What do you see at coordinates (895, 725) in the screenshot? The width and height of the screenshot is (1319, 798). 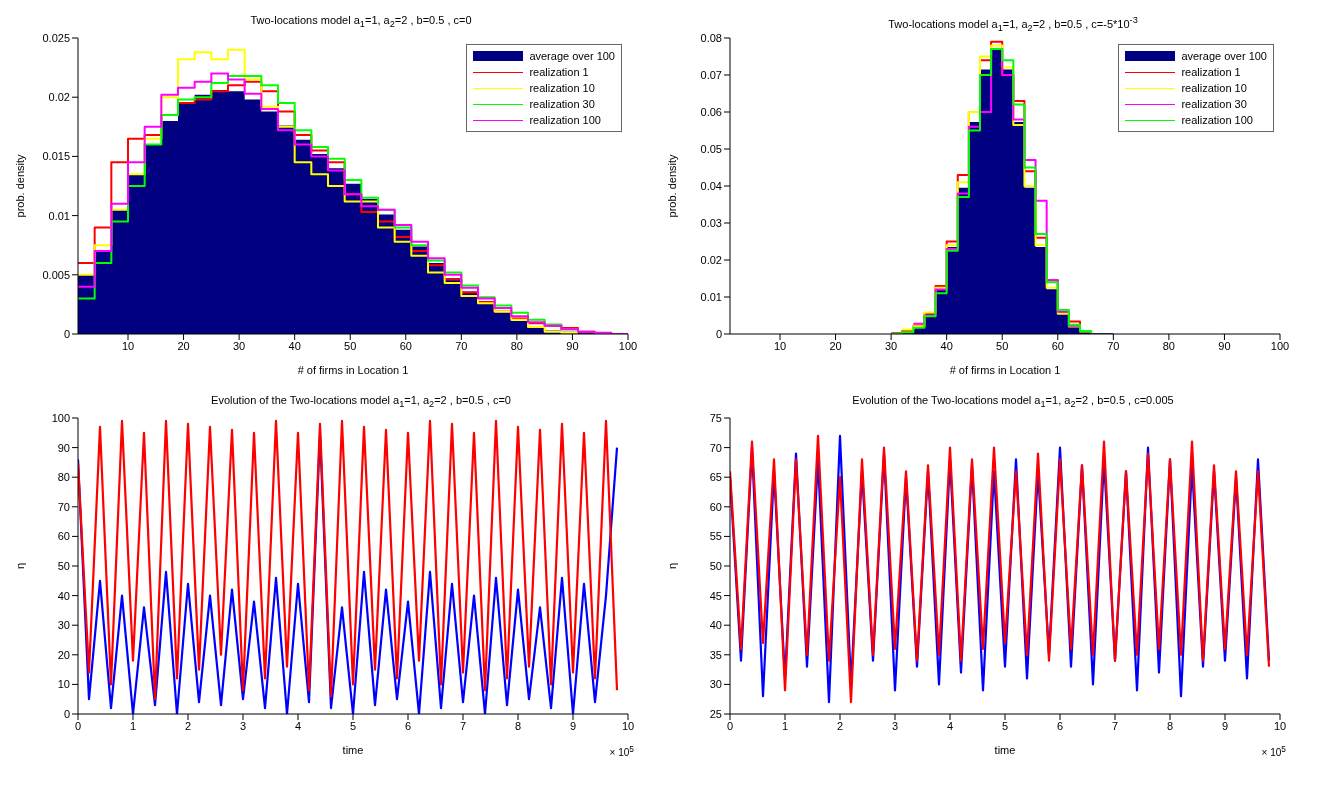 I see `x-tick-label: 3` at bounding box center [895, 725].